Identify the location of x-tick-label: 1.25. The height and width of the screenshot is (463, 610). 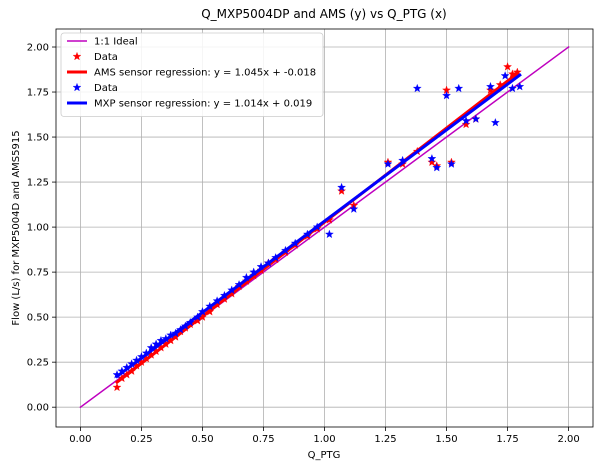
(385, 439).